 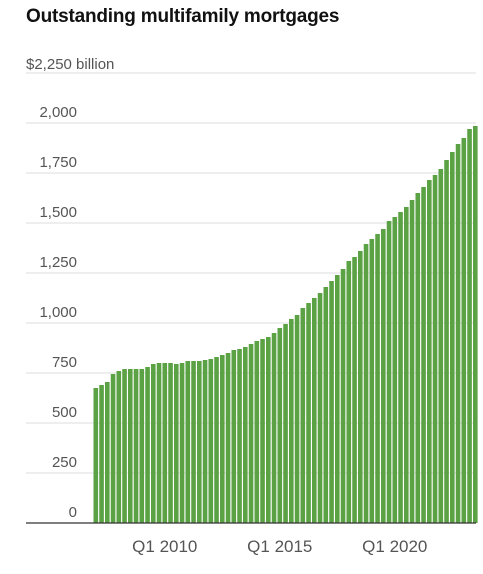 What do you see at coordinates (164, 546) in the screenshot?
I see `x-tick-label: Q1 2010` at bounding box center [164, 546].